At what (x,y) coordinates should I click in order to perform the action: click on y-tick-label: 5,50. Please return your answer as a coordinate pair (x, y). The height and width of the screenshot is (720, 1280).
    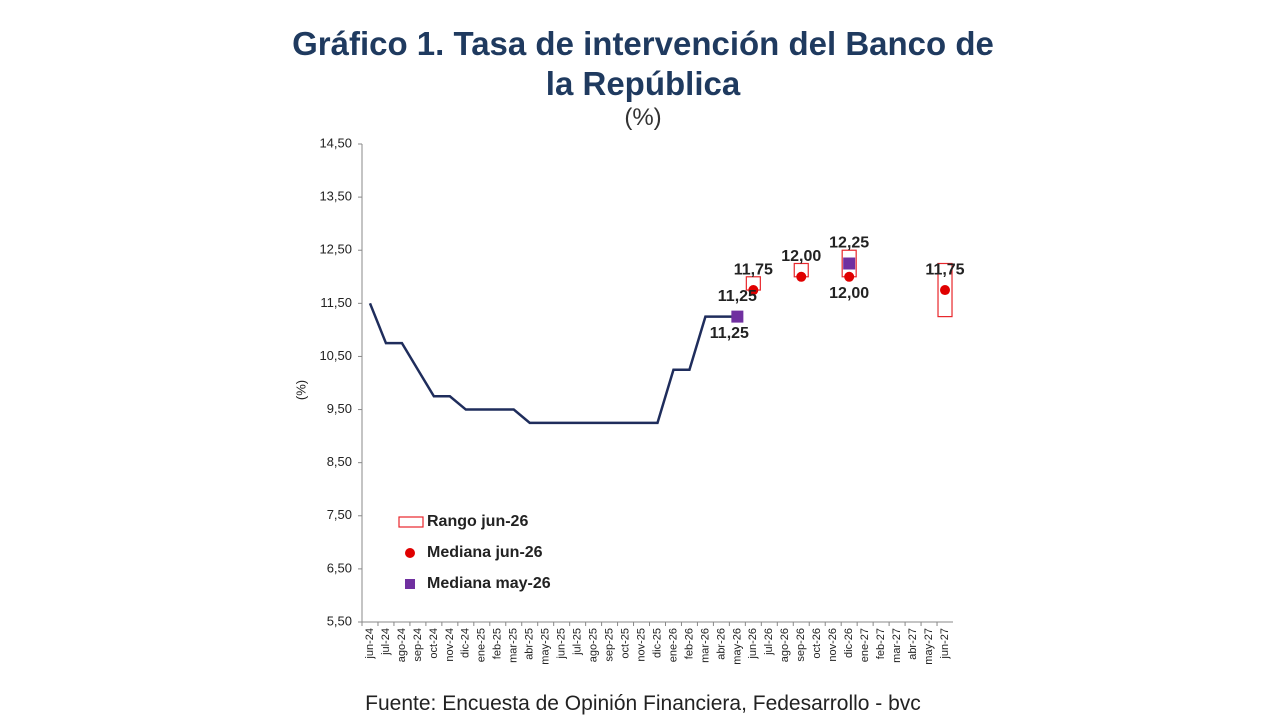
    Looking at the image, I should click on (339, 620).